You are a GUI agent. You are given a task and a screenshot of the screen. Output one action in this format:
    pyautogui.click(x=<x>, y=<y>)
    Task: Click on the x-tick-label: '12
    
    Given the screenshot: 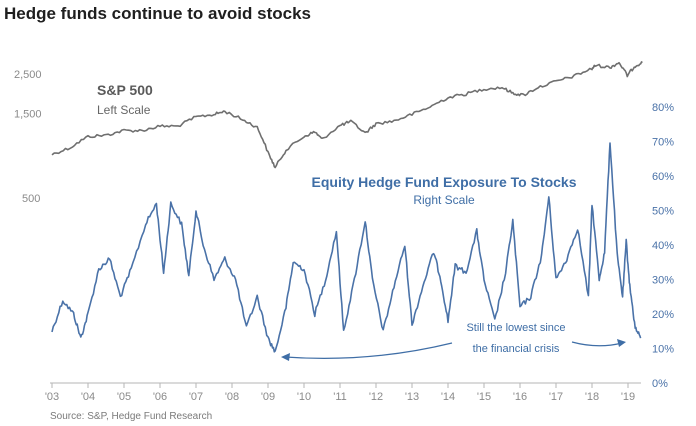 What is the action you would take?
    pyautogui.click(x=376, y=397)
    